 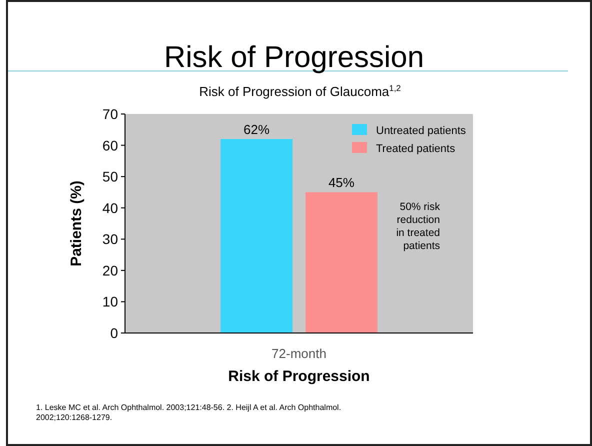 I want to click on y-tick-label: 50, so click(x=110, y=176).